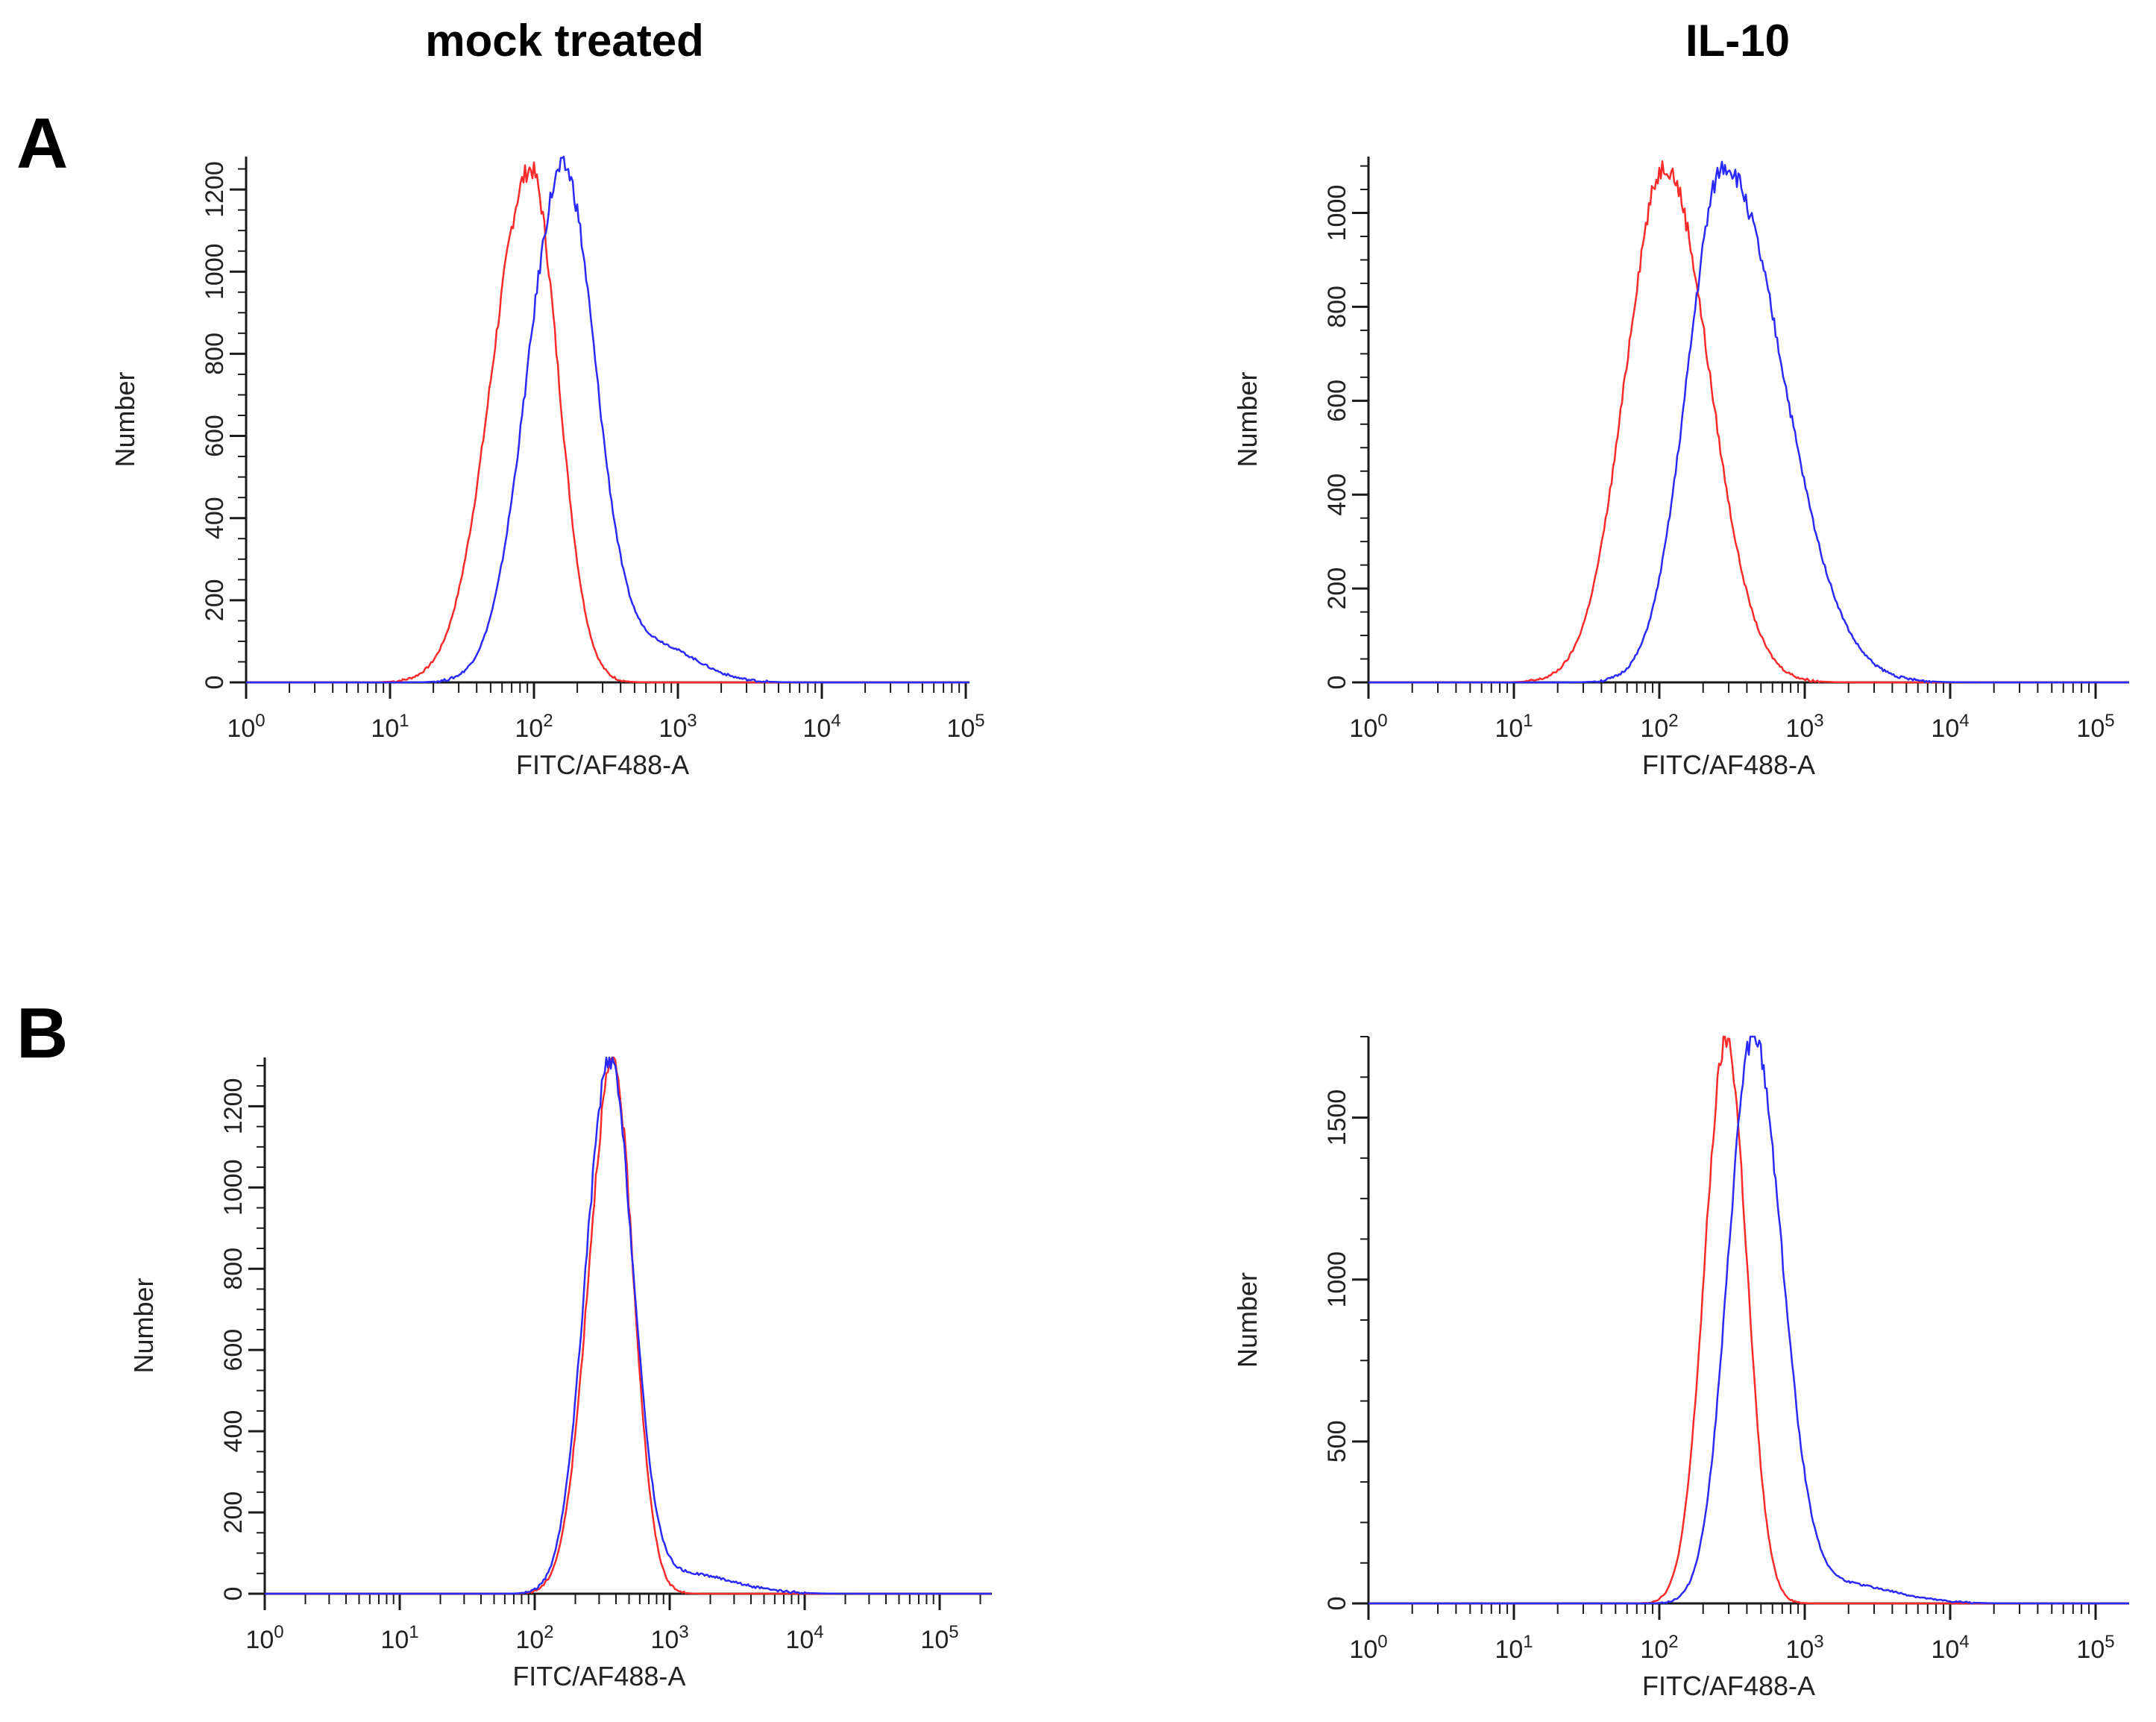  Describe the element at coordinates (564, 41) in the screenshot. I see `column-title-mock: mock treated` at that location.